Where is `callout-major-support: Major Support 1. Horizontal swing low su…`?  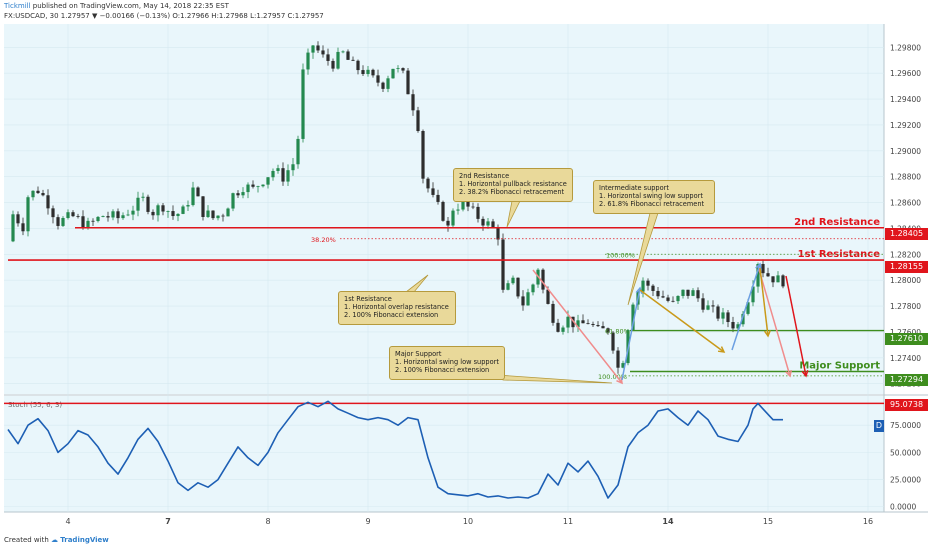
callout-major-support: Major Support 1. Horizontal swing low su… is located at coordinates (447, 363).